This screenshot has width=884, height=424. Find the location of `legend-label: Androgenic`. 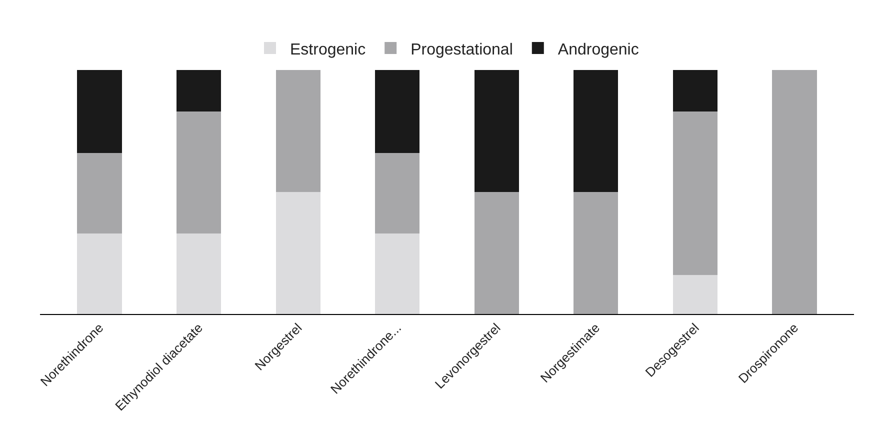

legend-label: Androgenic is located at coordinates (598, 49).